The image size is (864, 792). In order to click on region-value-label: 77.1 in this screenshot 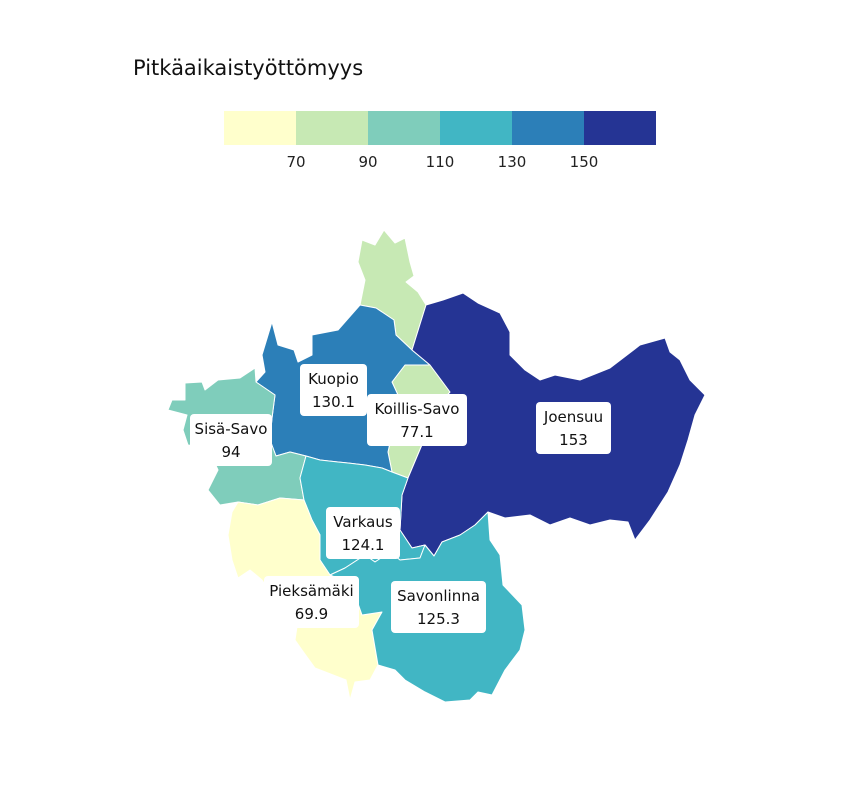, I will do `click(416, 432)`.